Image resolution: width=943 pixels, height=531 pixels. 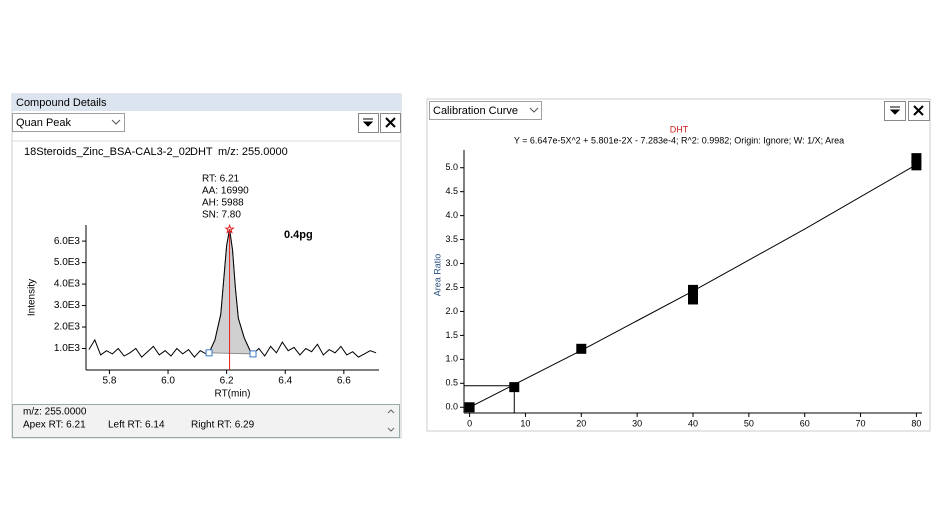 I want to click on x-tick-label: 50, so click(x=749, y=423).